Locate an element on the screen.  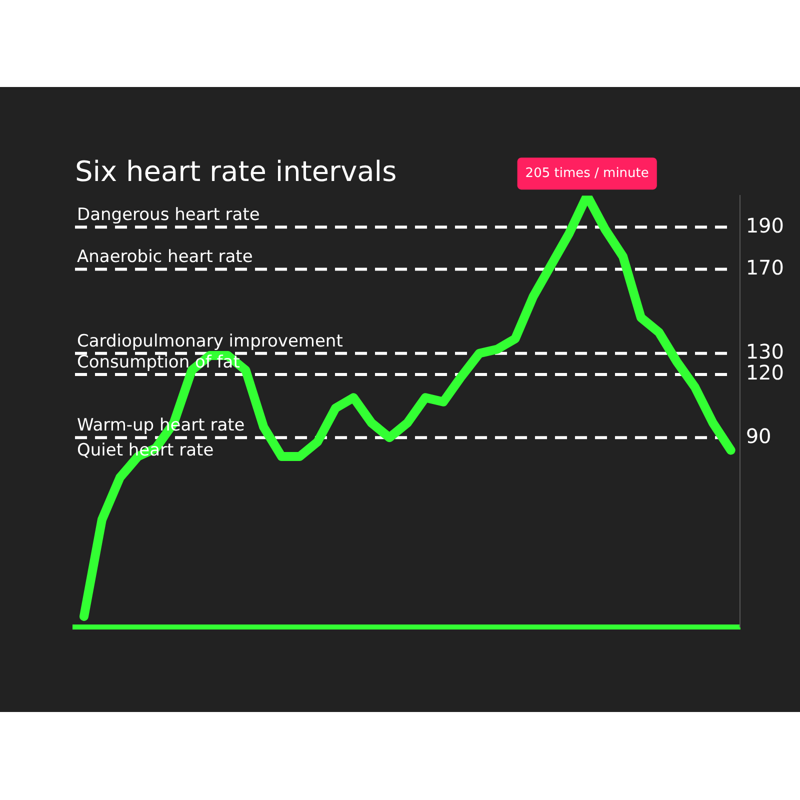
annotation: 205 times / minute is located at coordinates (587, 173).